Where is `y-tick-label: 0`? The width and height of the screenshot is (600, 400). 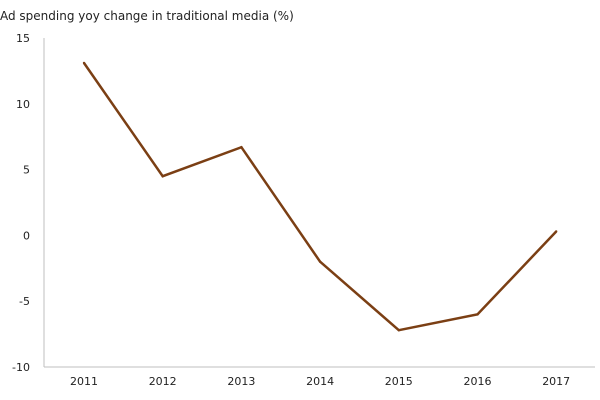 y-tick-label: 0 is located at coordinates (26, 235).